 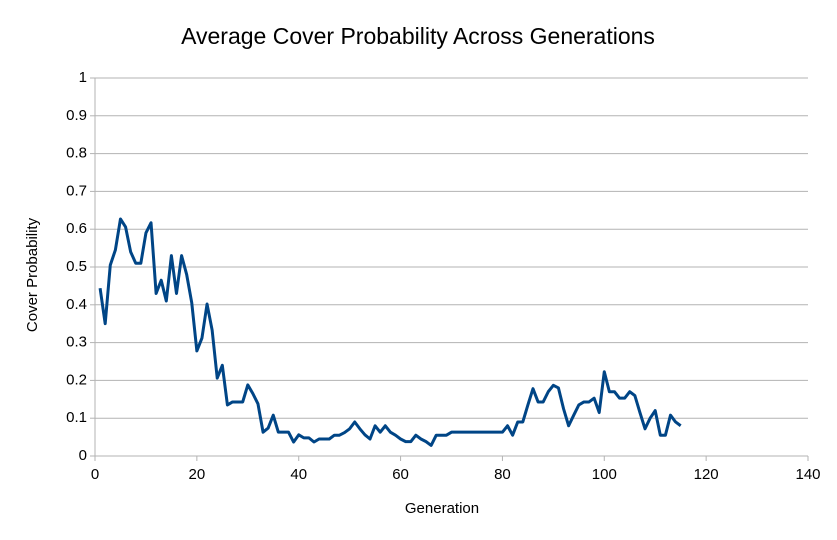 What do you see at coordinates (95, 474) in the screenshot?
I see `x-tick-label: 0` at bounding box center [95, 474].